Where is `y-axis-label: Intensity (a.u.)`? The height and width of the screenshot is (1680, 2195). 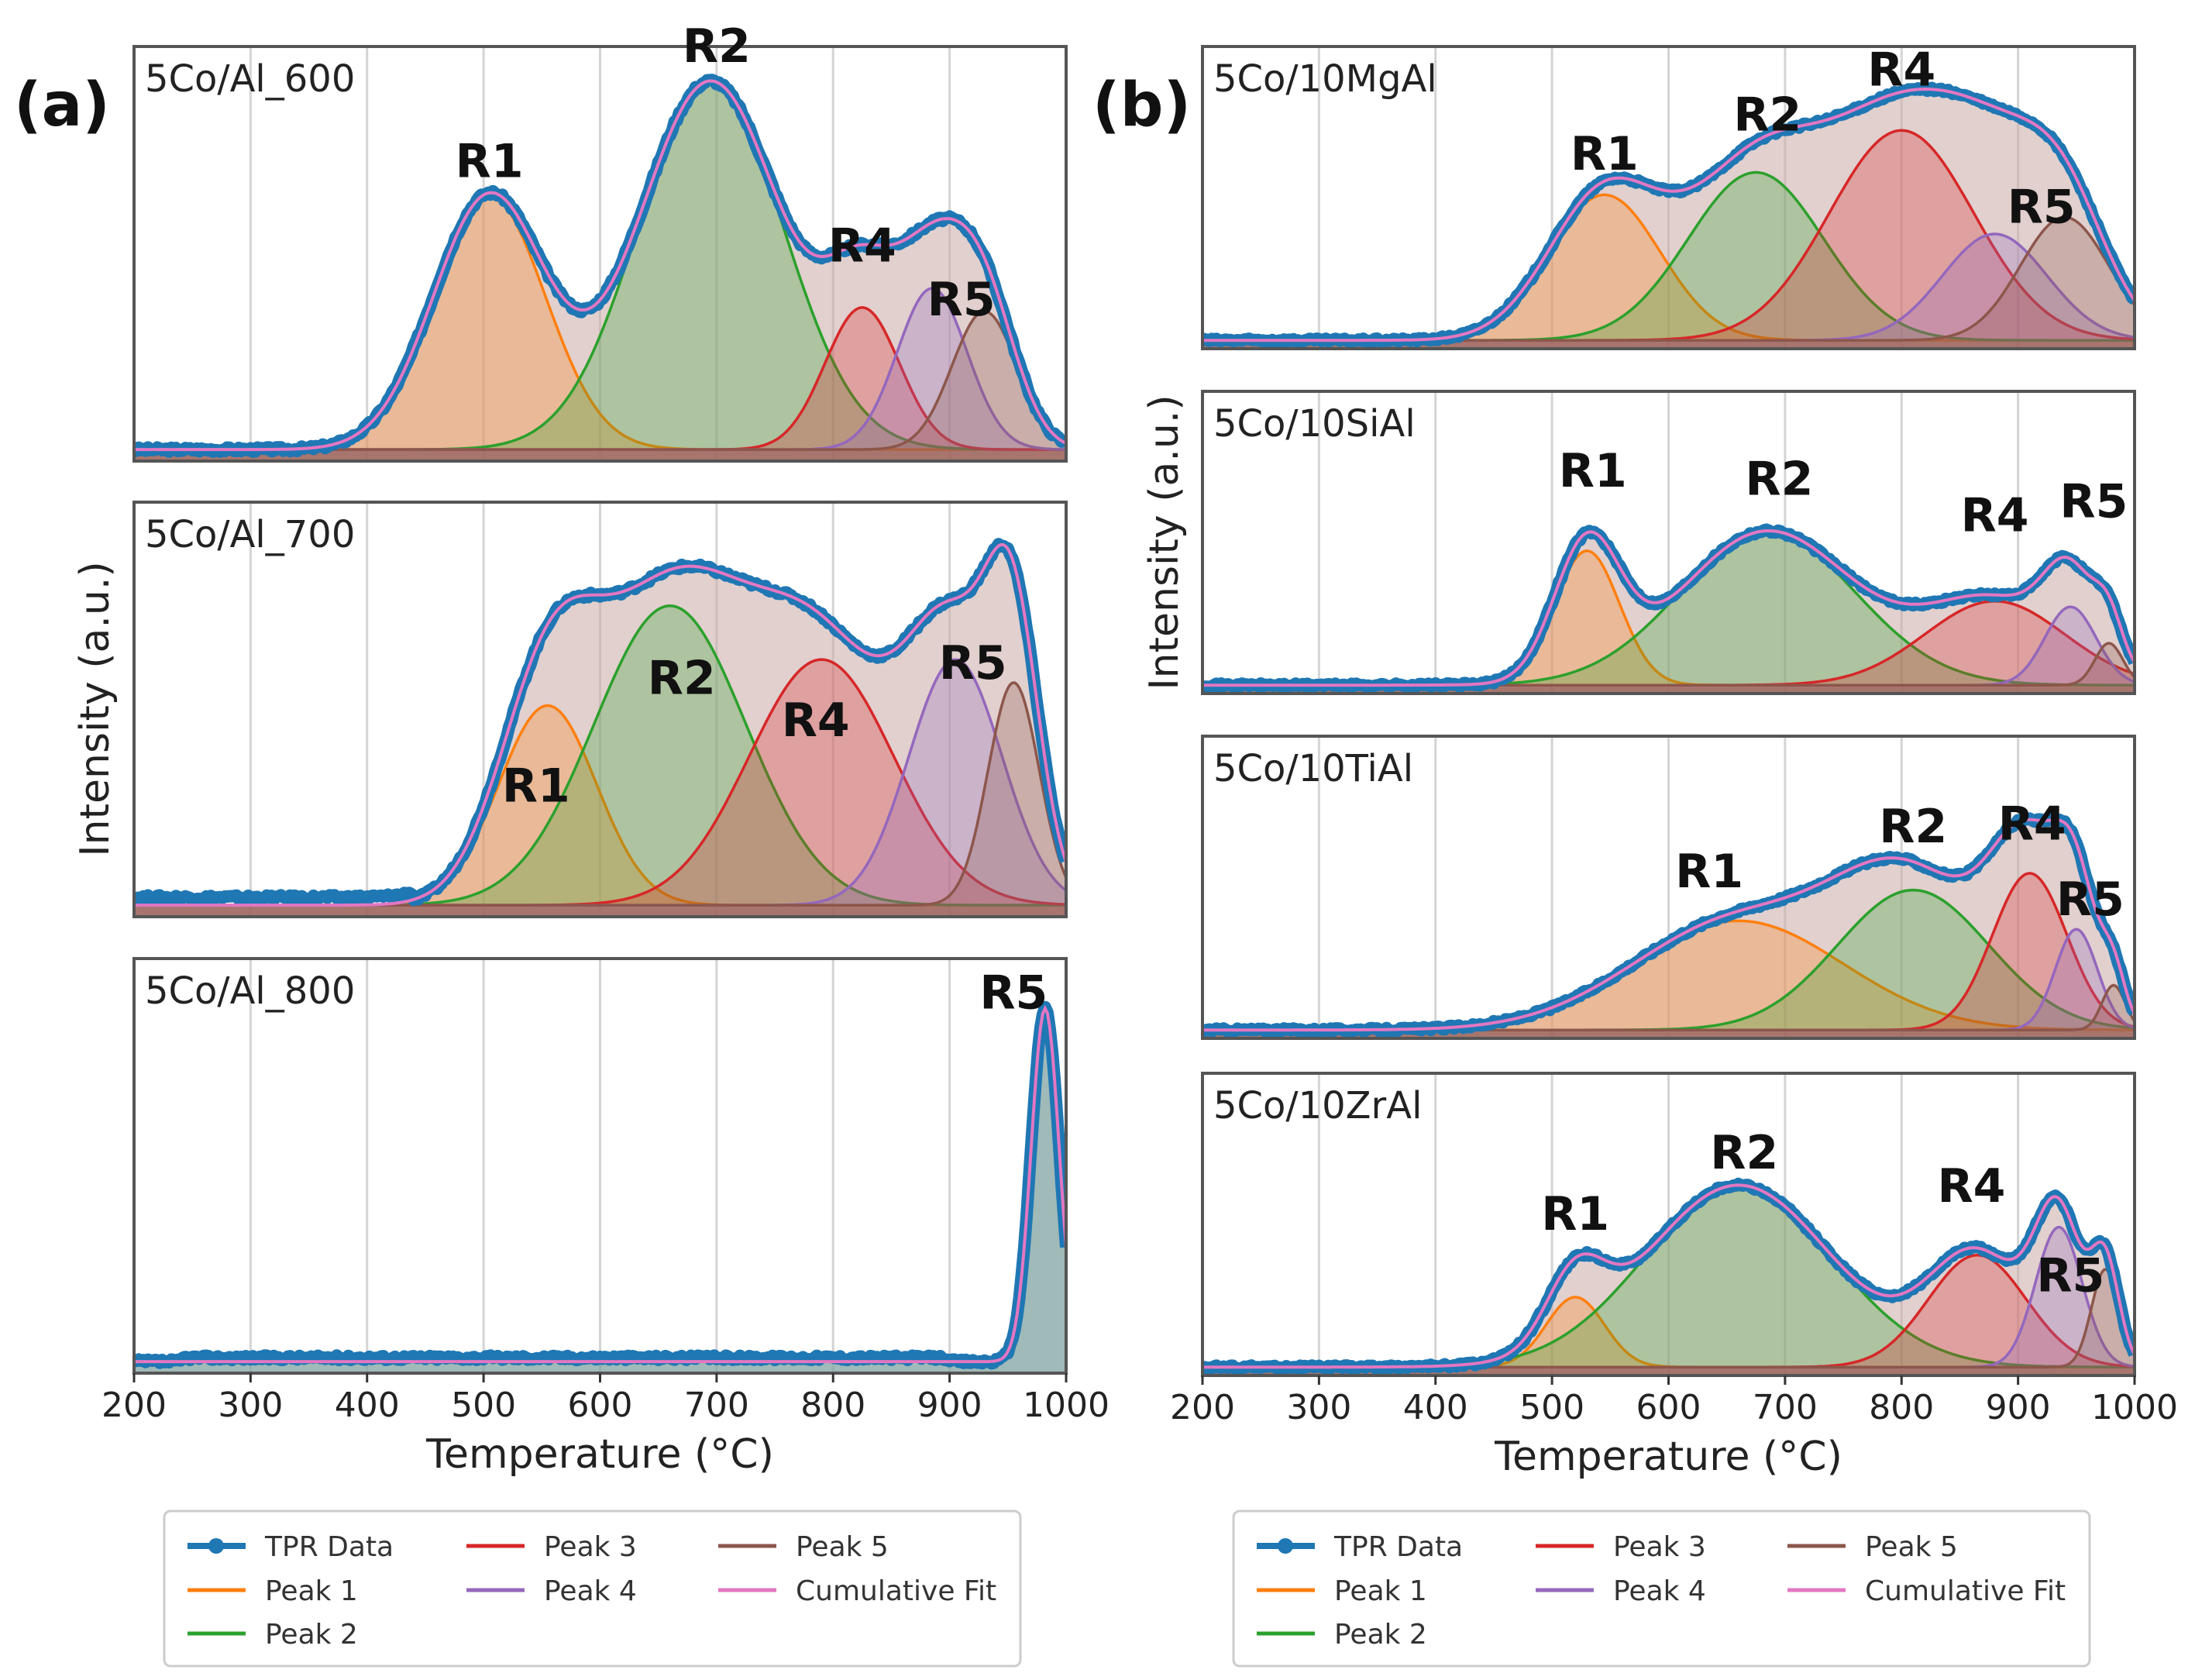
y-axis-label: Intensity (a.u.) is located at coordinates (1164, 542).